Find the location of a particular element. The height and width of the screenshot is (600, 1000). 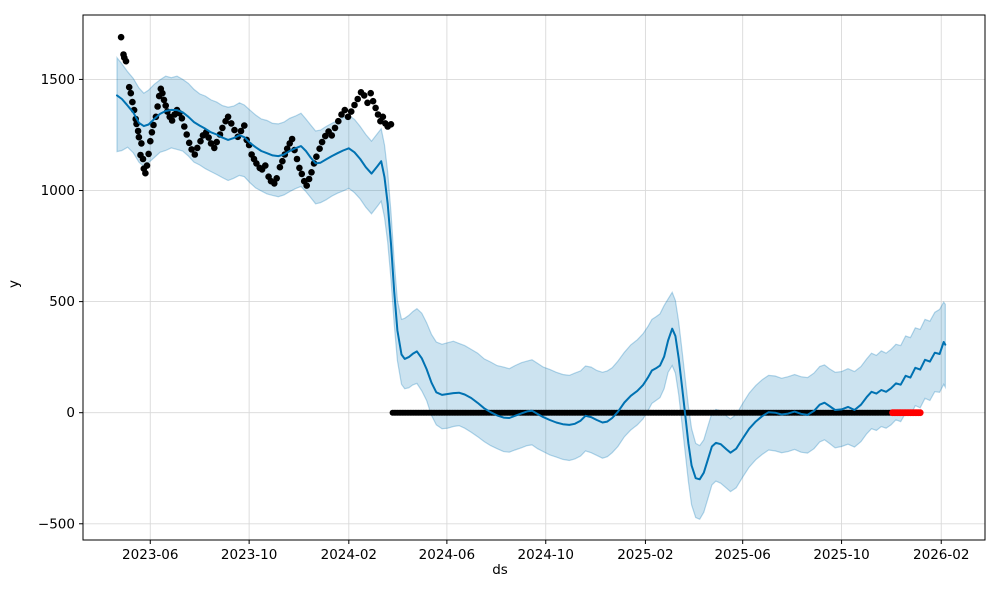

x-tick-label: 2025-10 is located at coordinates (841, 555).